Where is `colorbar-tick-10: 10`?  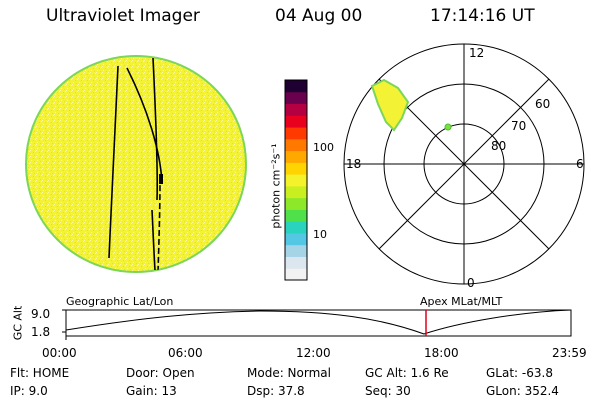 colorbar-tick-10: 10 is located at coordinates (320, 234).